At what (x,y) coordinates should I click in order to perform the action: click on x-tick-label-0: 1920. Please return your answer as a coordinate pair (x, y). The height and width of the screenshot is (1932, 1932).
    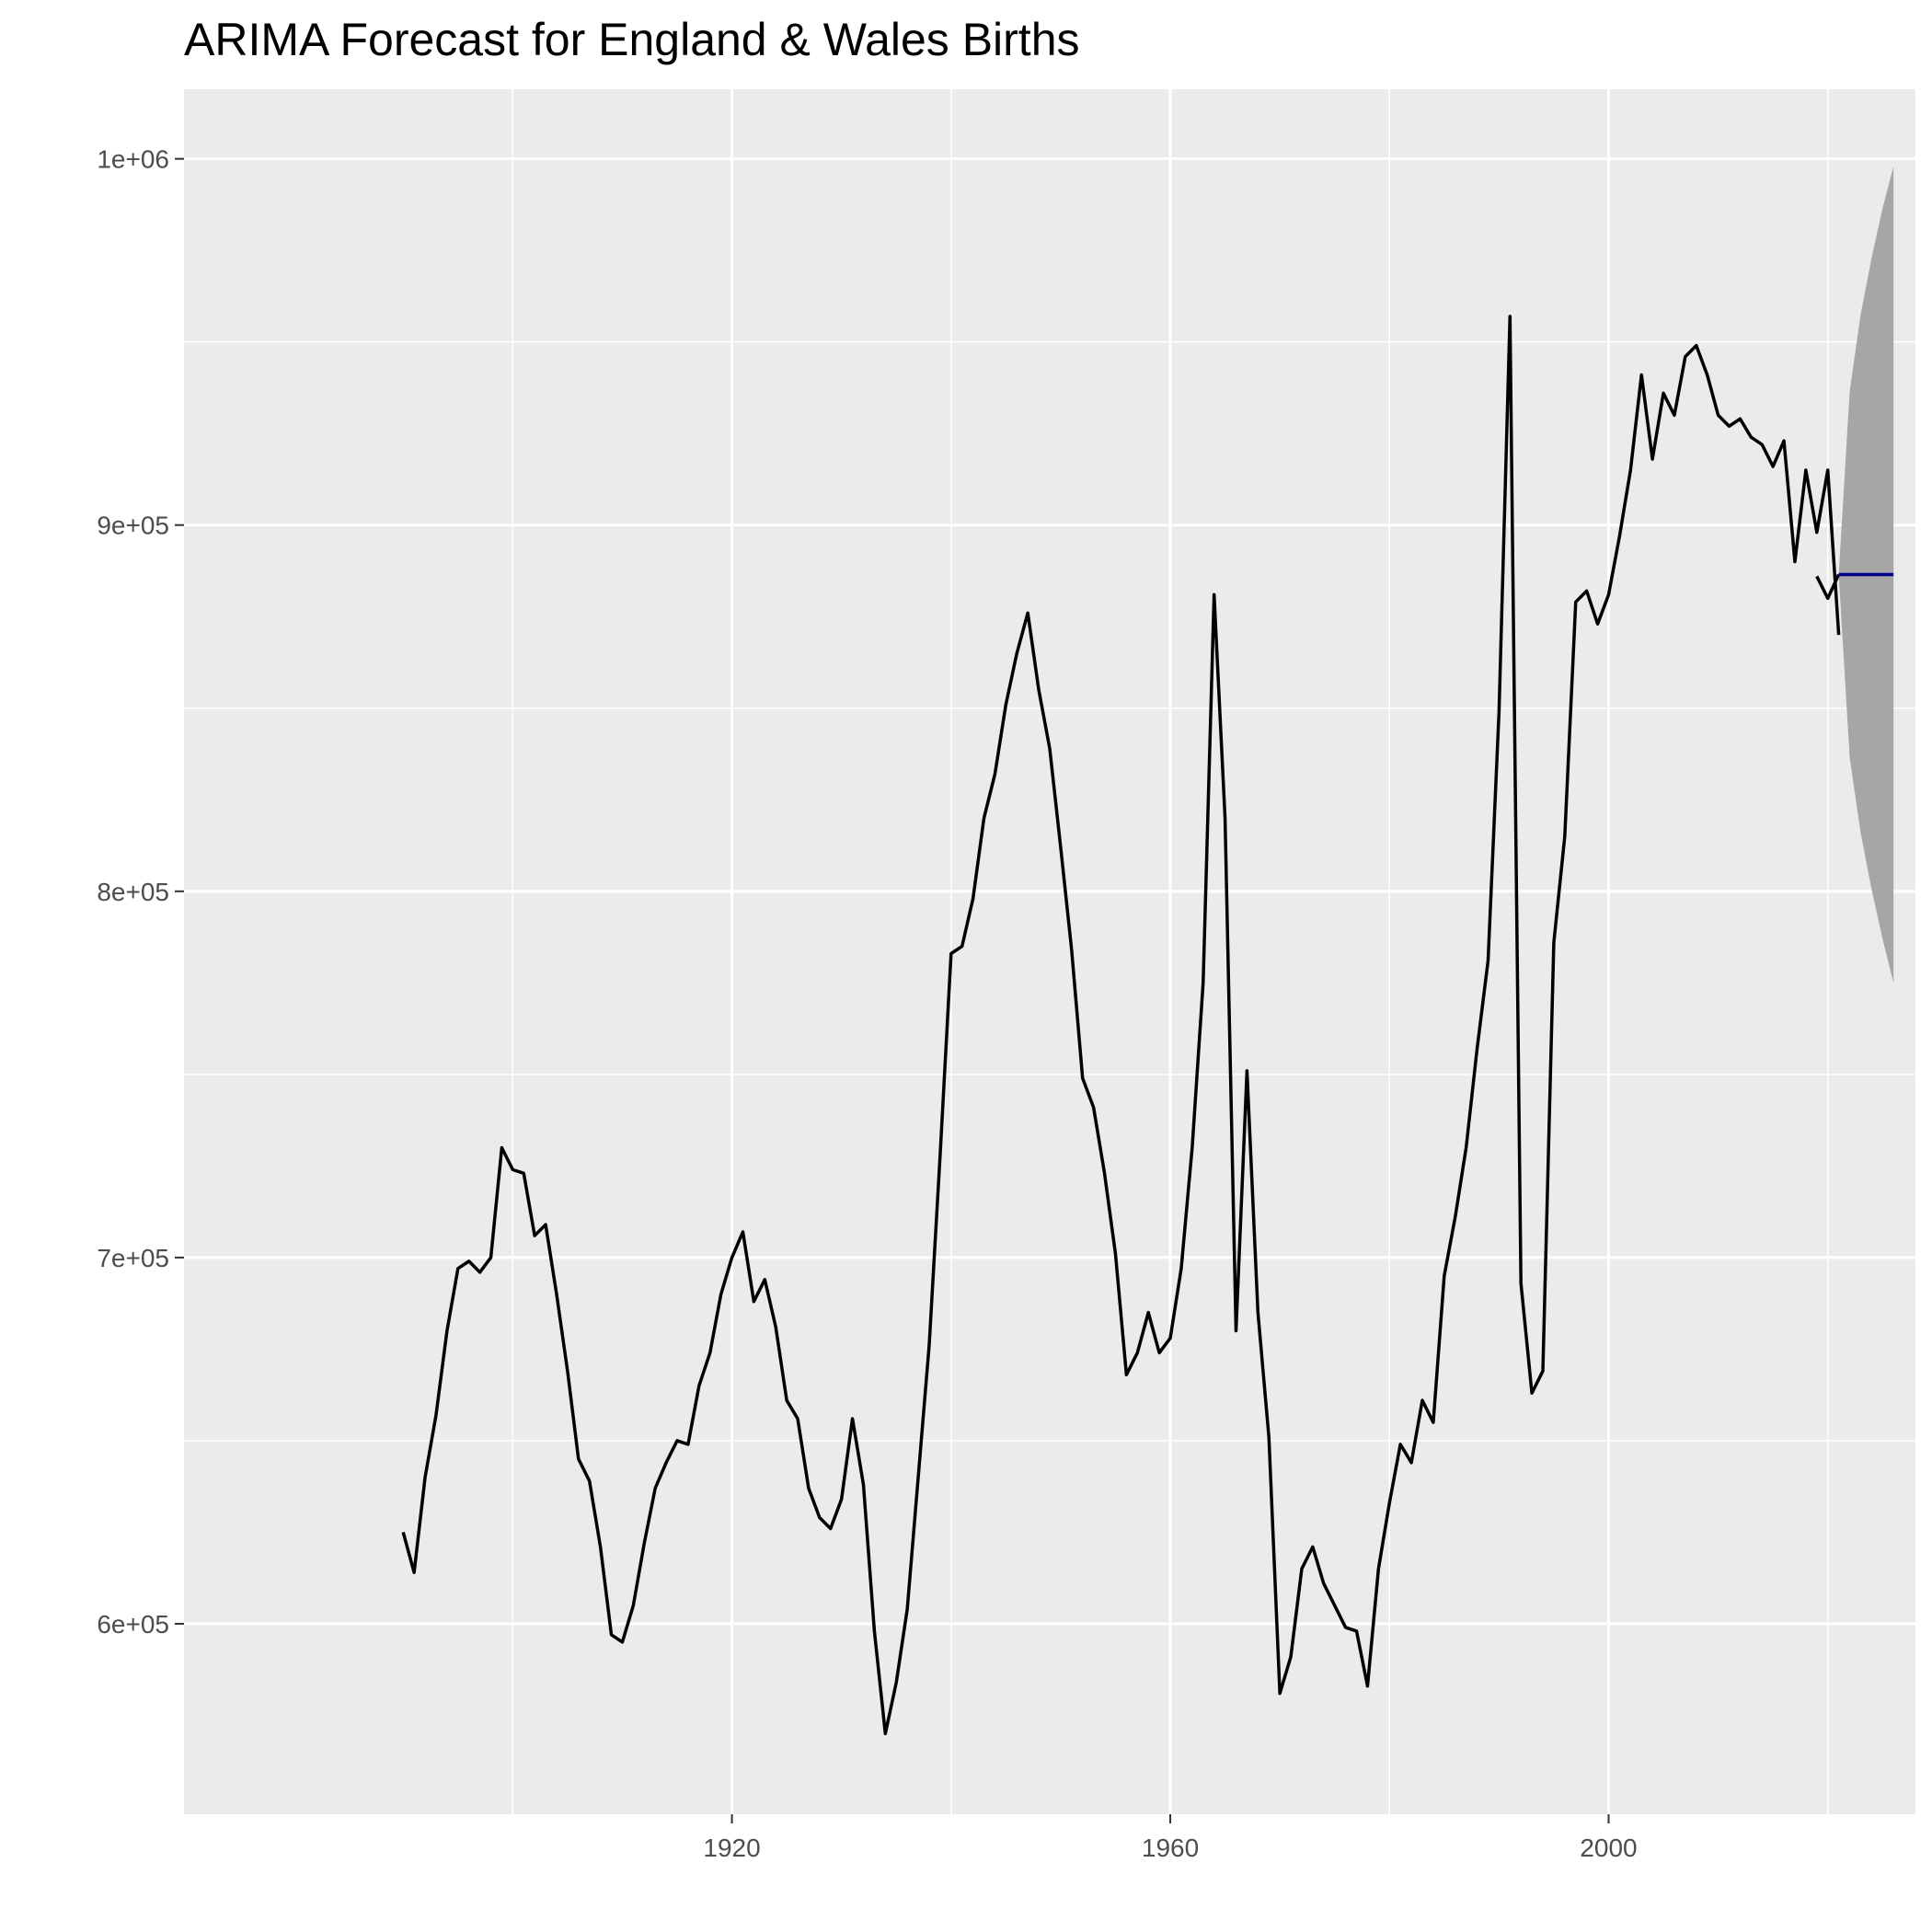
    Looking at the image, I should click on (731, 1848).